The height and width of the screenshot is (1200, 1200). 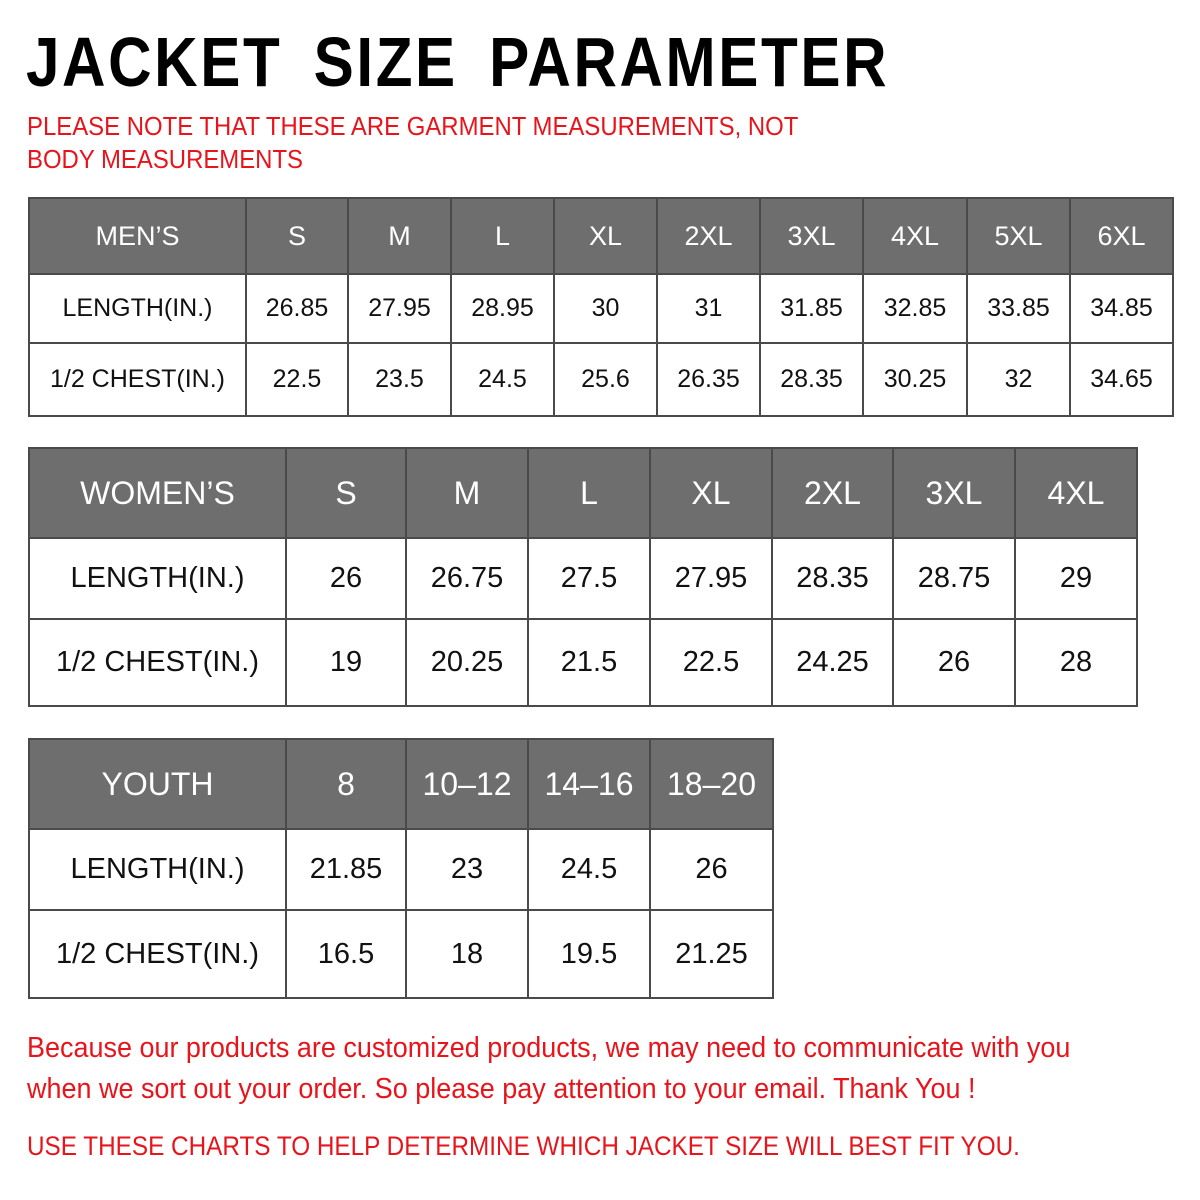 I want to click on size-header: 14–16, so click(x=589, y=784).